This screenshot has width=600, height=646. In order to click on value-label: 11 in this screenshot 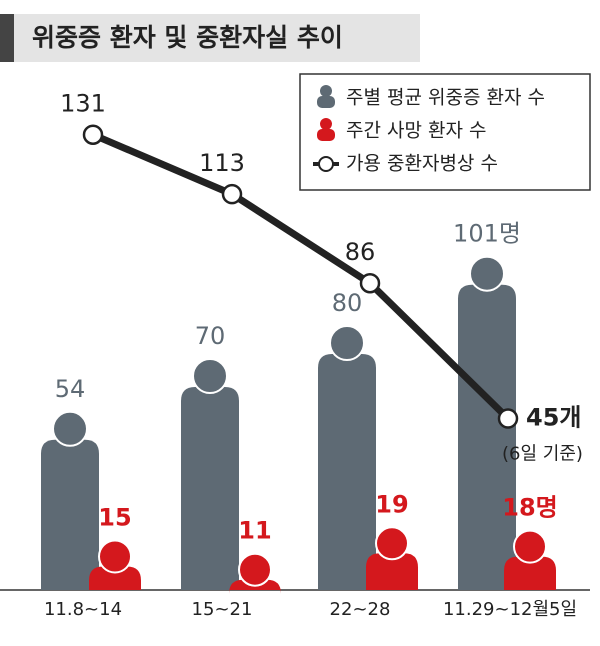, I will do `click(254, 531)`.